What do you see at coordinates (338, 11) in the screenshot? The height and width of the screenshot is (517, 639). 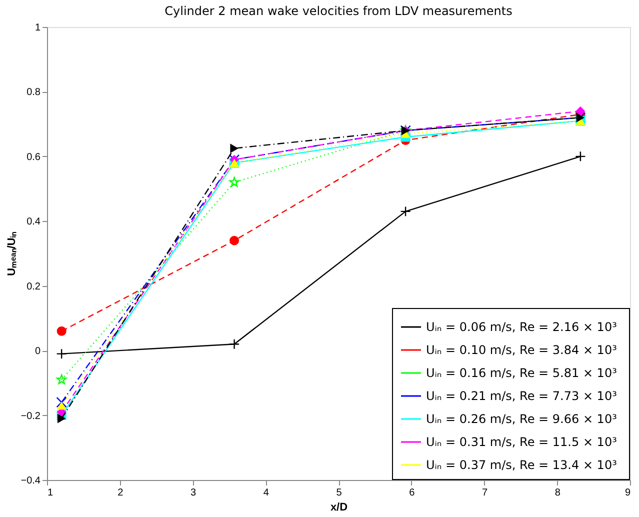 I see `chart-title: Cylinder 2 mean wake velocities from LDV measurements` at bounding box center [338, 11].